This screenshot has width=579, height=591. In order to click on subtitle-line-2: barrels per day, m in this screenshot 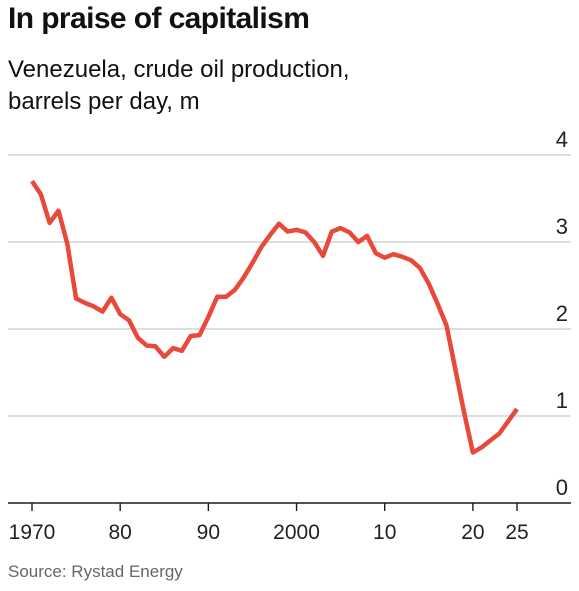, I will do `click(104, 101)`.